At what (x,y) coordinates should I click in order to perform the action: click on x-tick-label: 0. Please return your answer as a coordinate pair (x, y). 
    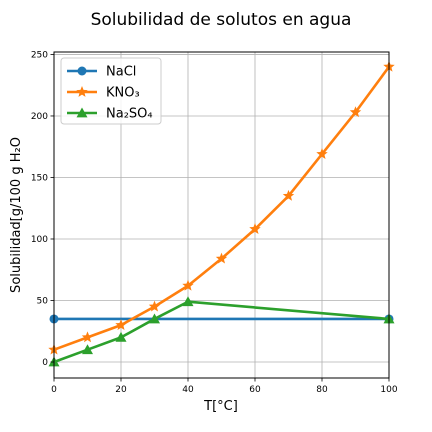
    Looking at the image, I should click on (54, 390).